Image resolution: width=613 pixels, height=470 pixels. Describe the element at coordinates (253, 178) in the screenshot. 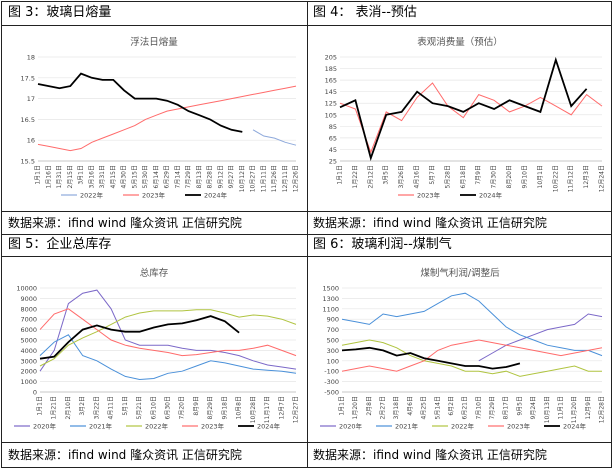

I see `x-tick-label: 10月27日` at that location.